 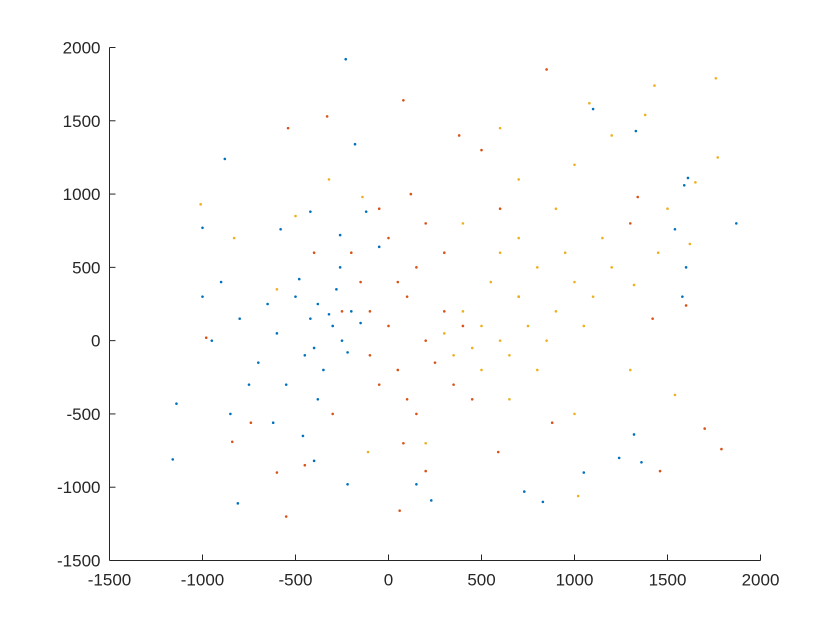 I want to click on y-axis-ticks: -1500 -1000 -500 0 500 1000 1500 2000, so click(x=86, y=305).